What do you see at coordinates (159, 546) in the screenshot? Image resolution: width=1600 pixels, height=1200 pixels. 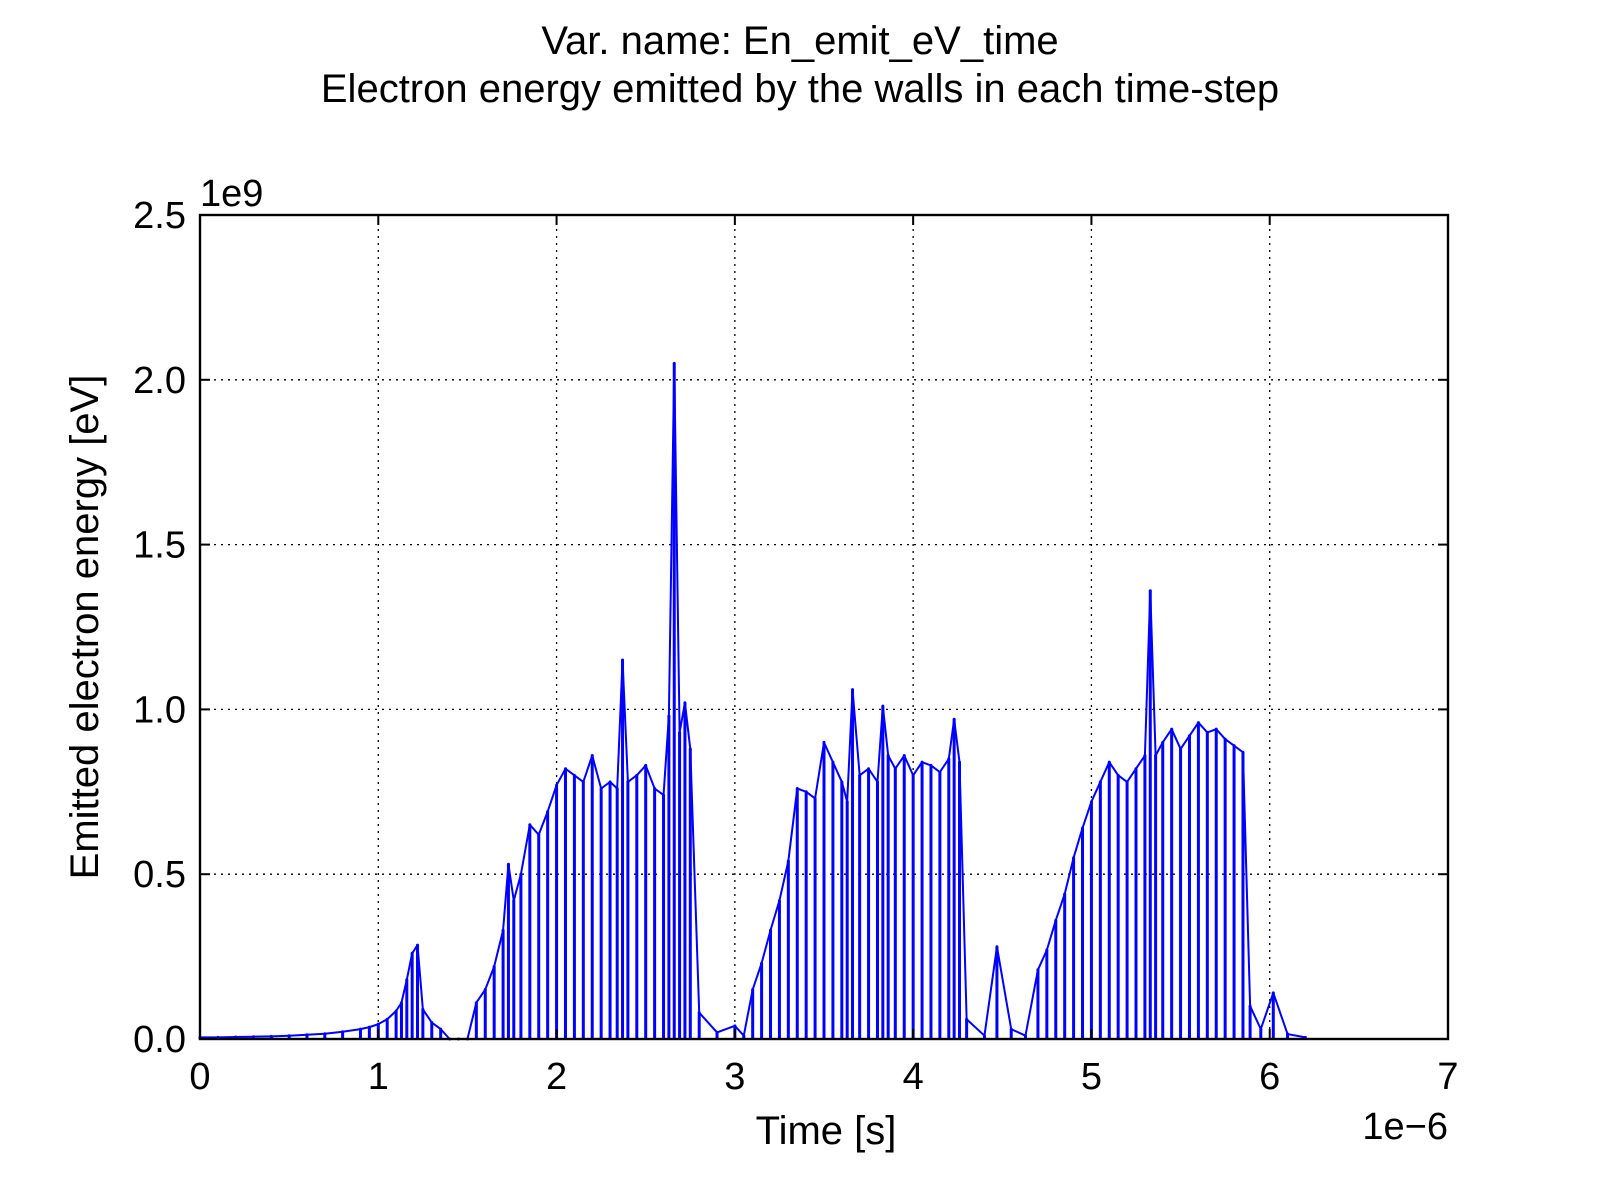 I see `y-tick-label: 1.5` at bounding box center [159, 546].